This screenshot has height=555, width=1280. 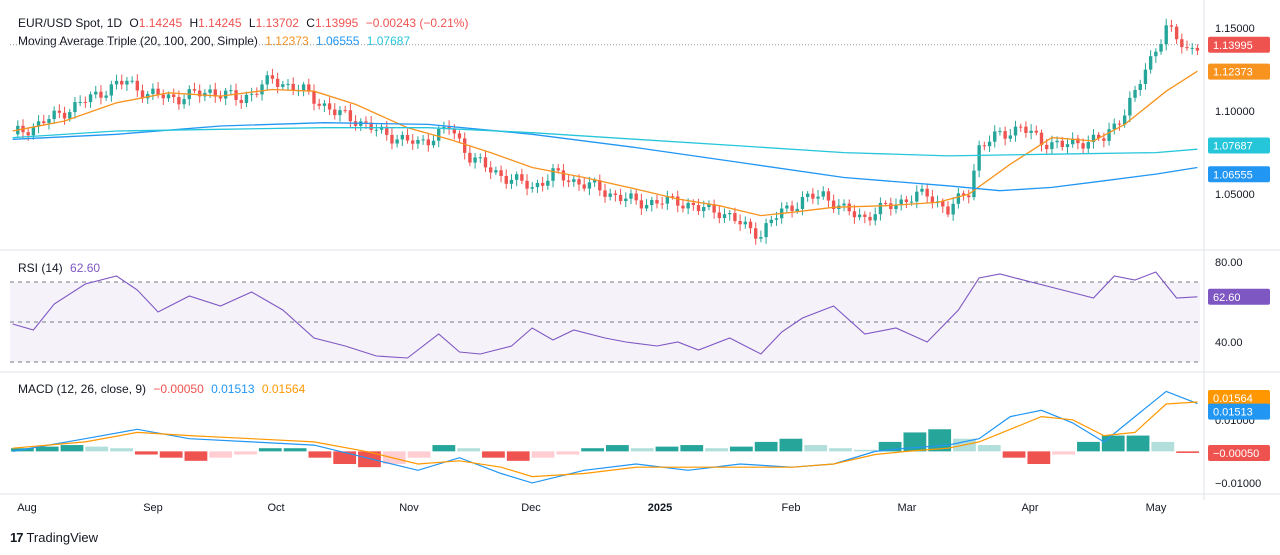 I want to click on last-price-badge: 1.13995, so click(x=1233, y=46).